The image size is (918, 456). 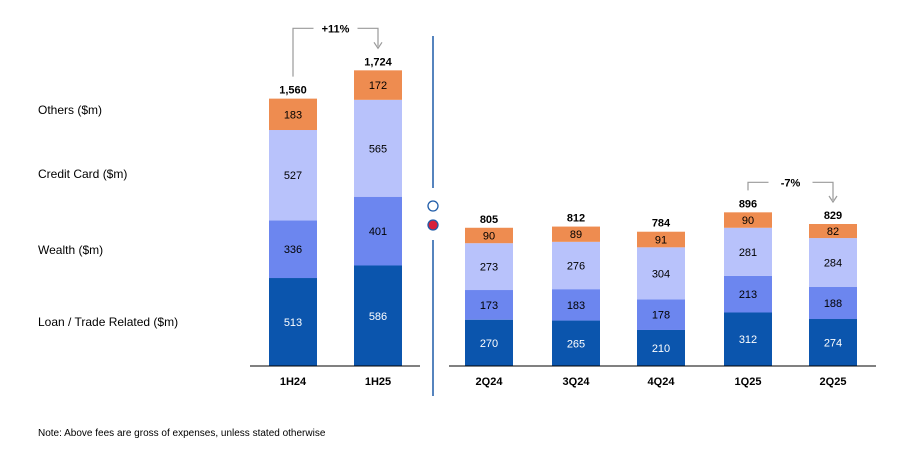 I want to click on bar-loan-2Q25, so click(x=833, y=342).